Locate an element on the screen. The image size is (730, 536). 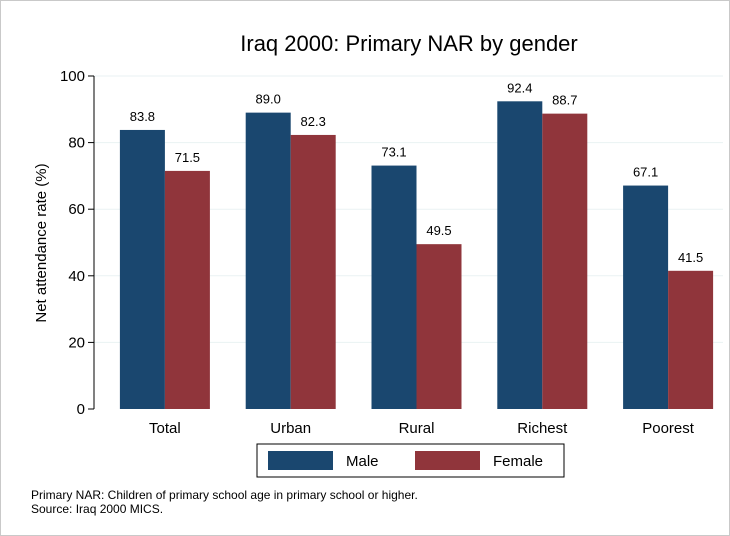
bar-male-poorest is located at coordinates (646, 297).